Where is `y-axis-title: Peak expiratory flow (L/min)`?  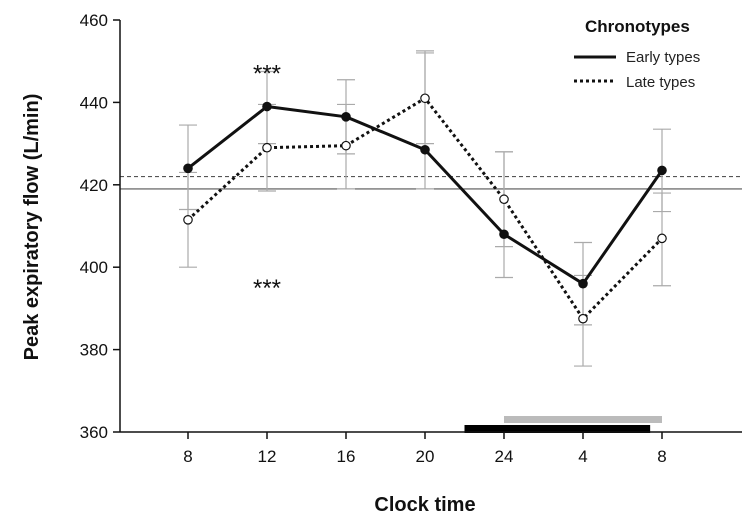 y-axis-title: Peak expiratory flow (L/min) is located at coordinates (32, 227).